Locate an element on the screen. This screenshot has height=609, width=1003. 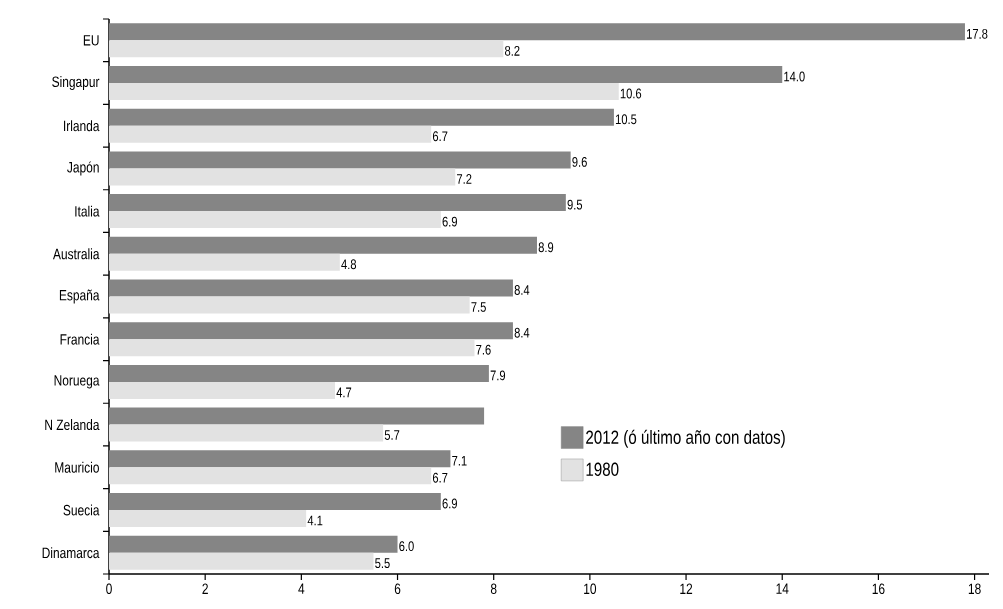
y-tick-label: Mauricio is located at coordinates (77, 467).